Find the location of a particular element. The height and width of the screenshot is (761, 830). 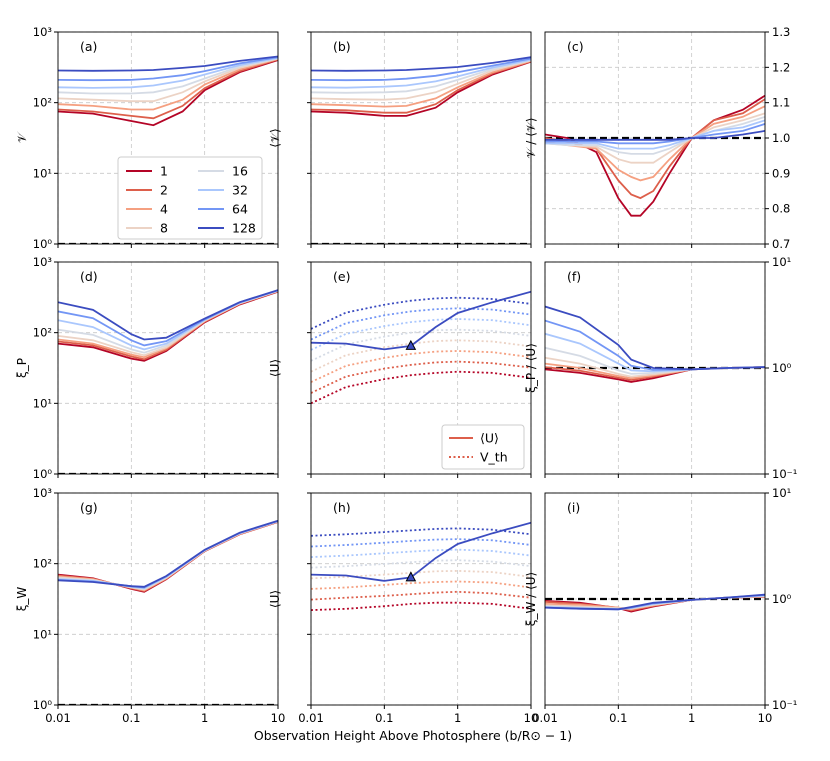

panel-label: (b) is located at coordinates (342, 46).